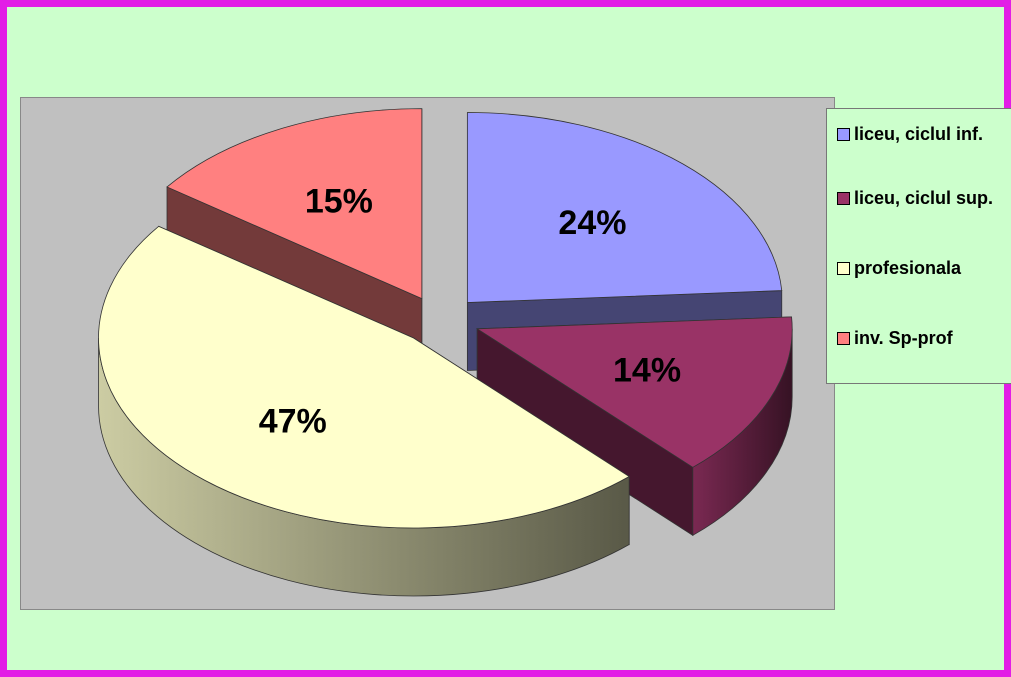 This screenshot has height=677, width=1011. I want to click on data-label-profesionala: 47%, so click(293, 422).